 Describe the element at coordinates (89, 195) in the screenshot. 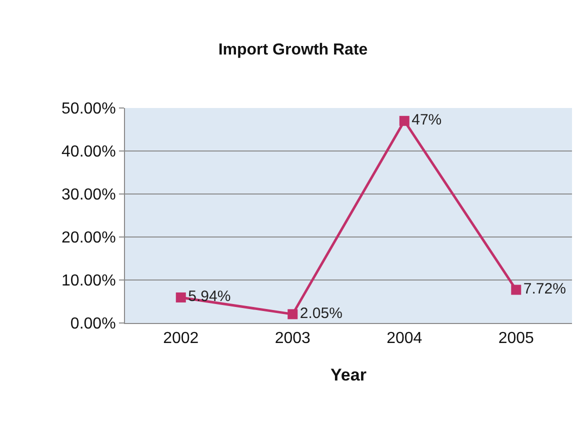

I see `y-tick-label: 30.00%` at that location.